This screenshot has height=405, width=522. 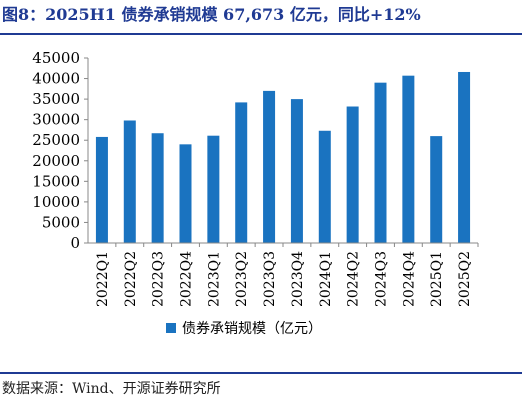 What do you see at coordinates (354, 279) in the screenshot?
I see `x-tick-label: 2024Q2` at bounding box center [354, 279].